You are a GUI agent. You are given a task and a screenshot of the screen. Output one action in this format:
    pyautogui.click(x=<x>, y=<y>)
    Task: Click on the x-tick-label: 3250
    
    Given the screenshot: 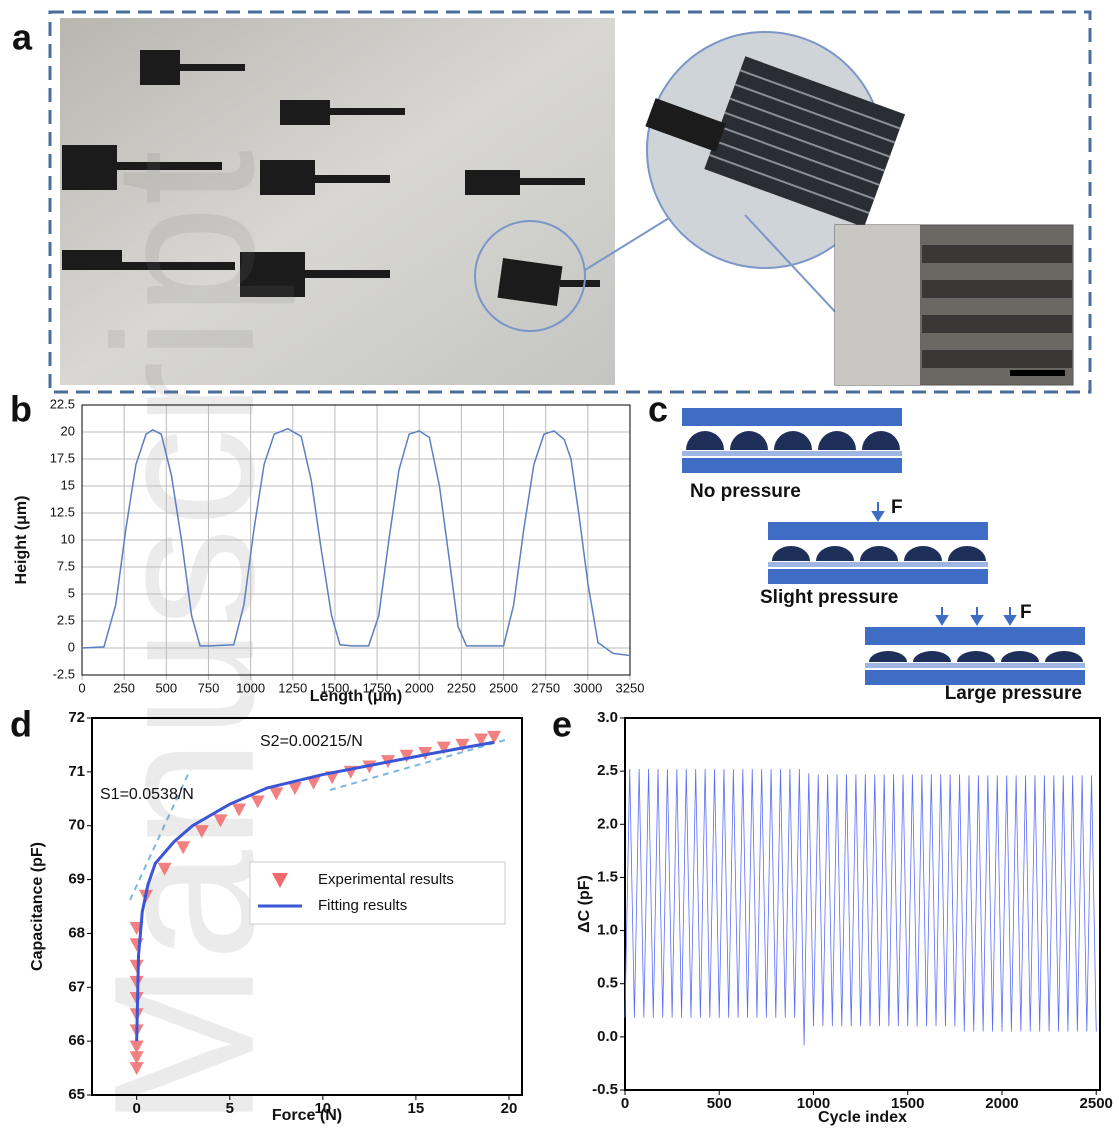 What is the action you would take?
    pyautogui.click(x=630, y=687)
    